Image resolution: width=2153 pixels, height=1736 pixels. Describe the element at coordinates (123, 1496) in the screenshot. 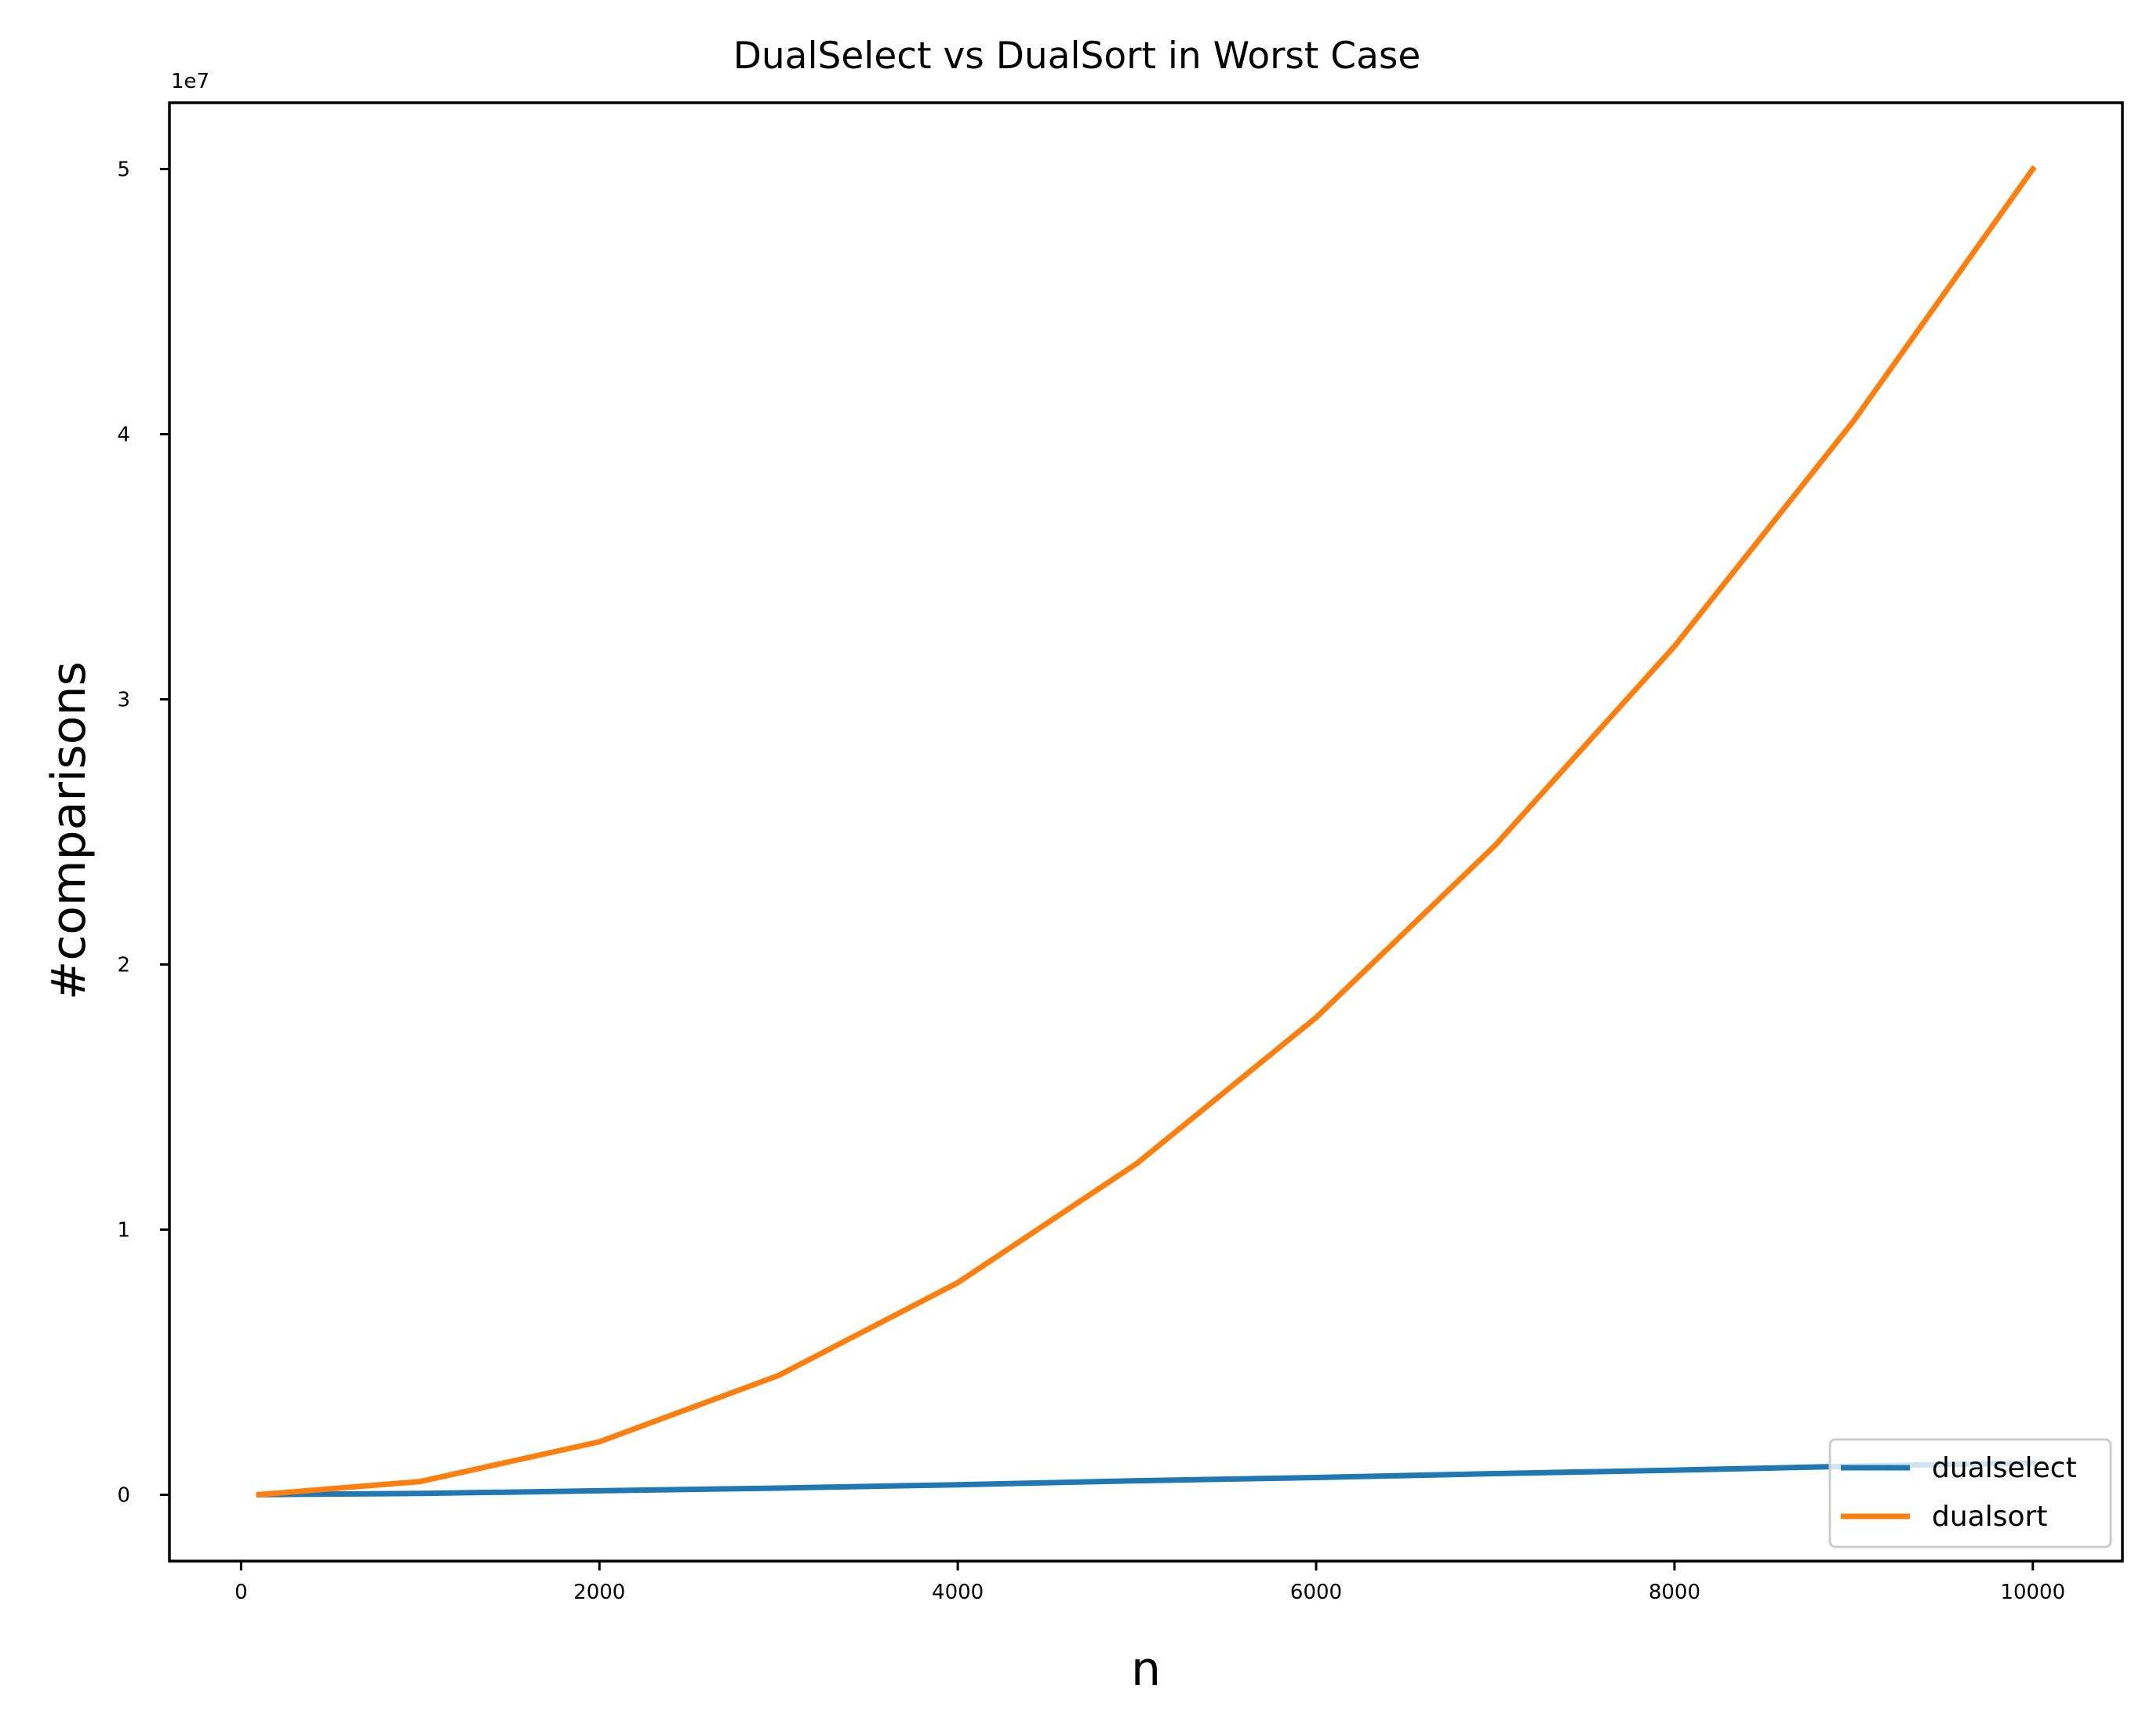

I see `y-tick-label: 0` at that location.